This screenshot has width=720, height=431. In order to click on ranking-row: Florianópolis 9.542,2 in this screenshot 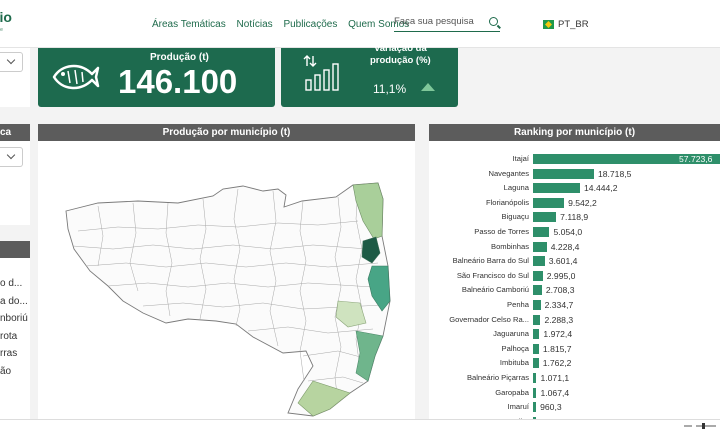, I will do `click(574, 203)`.